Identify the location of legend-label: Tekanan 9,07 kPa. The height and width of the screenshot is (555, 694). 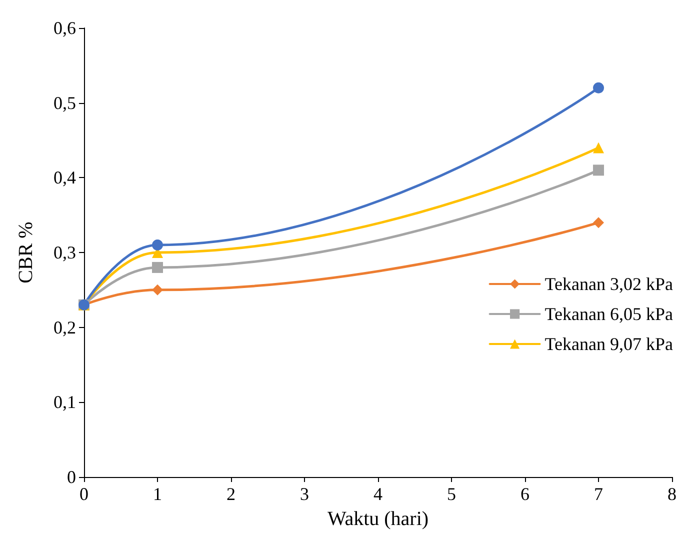
(609, 344).